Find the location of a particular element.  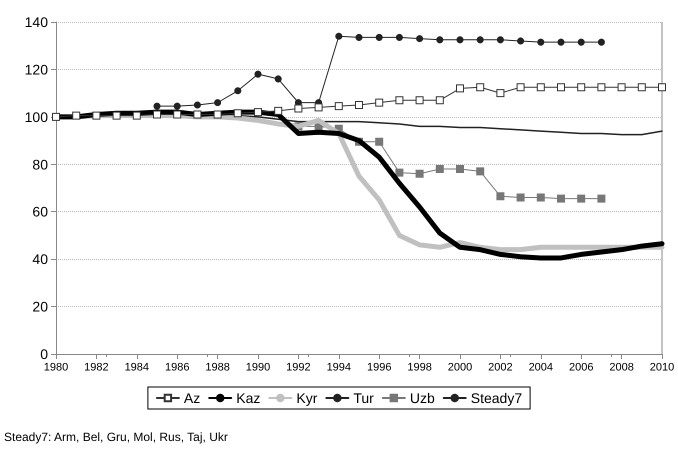

x-tick-label: 2000 is located at coordinates (460, 368).